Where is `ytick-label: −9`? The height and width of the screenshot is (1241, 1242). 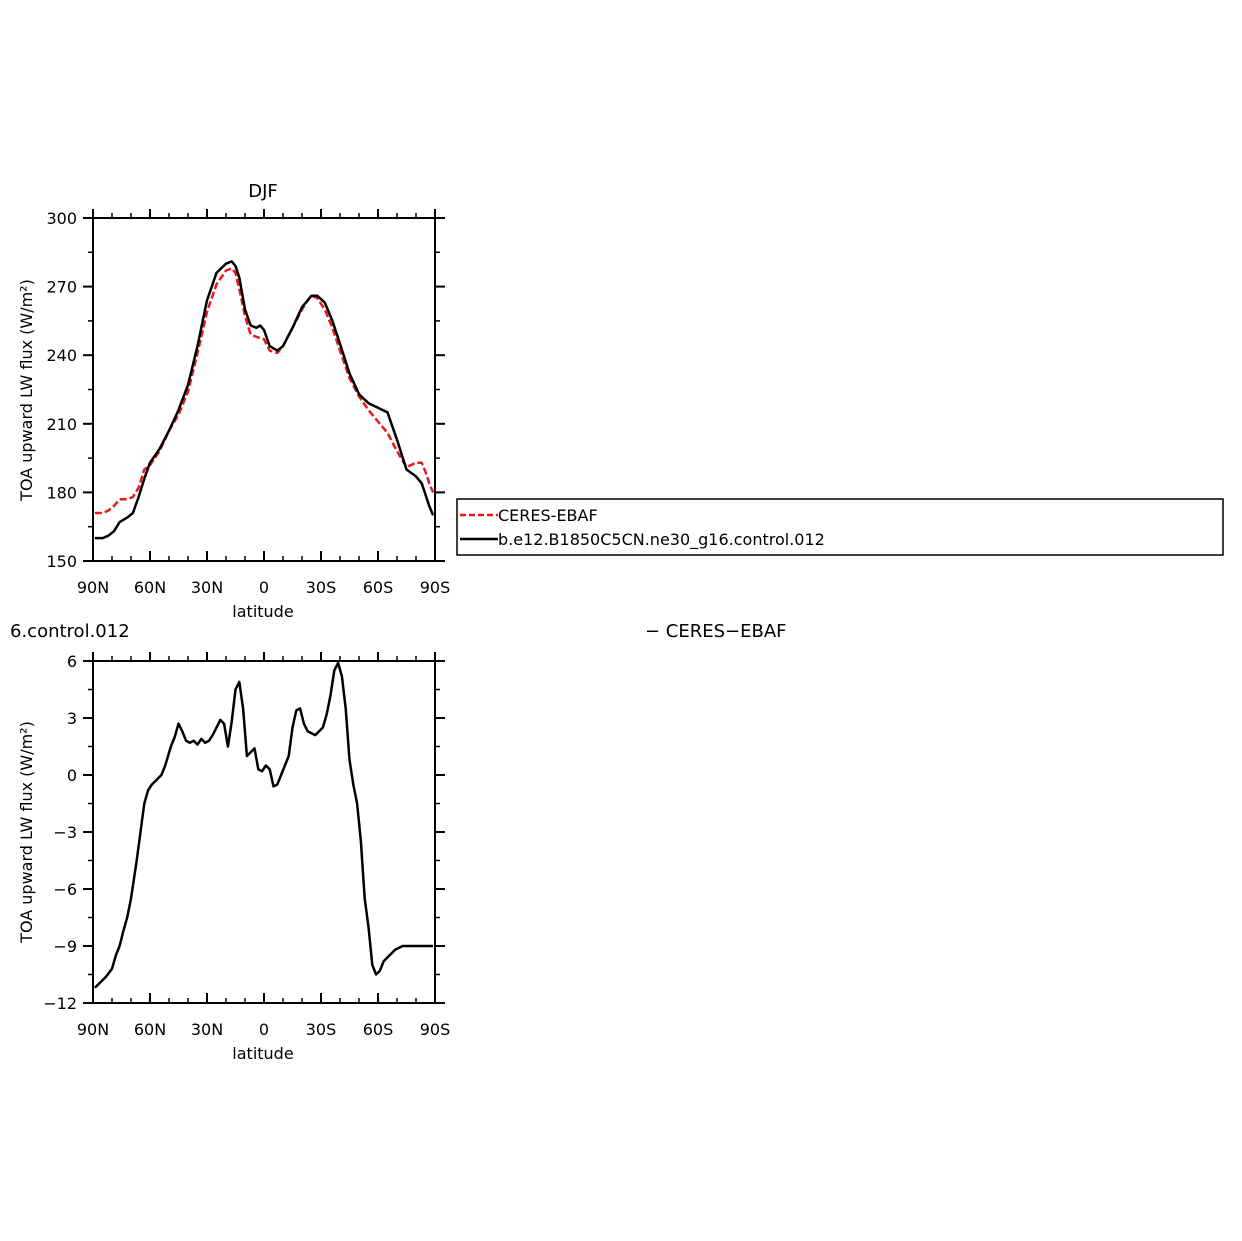
ytick-label: −9 is located at coordinates (65, 946).